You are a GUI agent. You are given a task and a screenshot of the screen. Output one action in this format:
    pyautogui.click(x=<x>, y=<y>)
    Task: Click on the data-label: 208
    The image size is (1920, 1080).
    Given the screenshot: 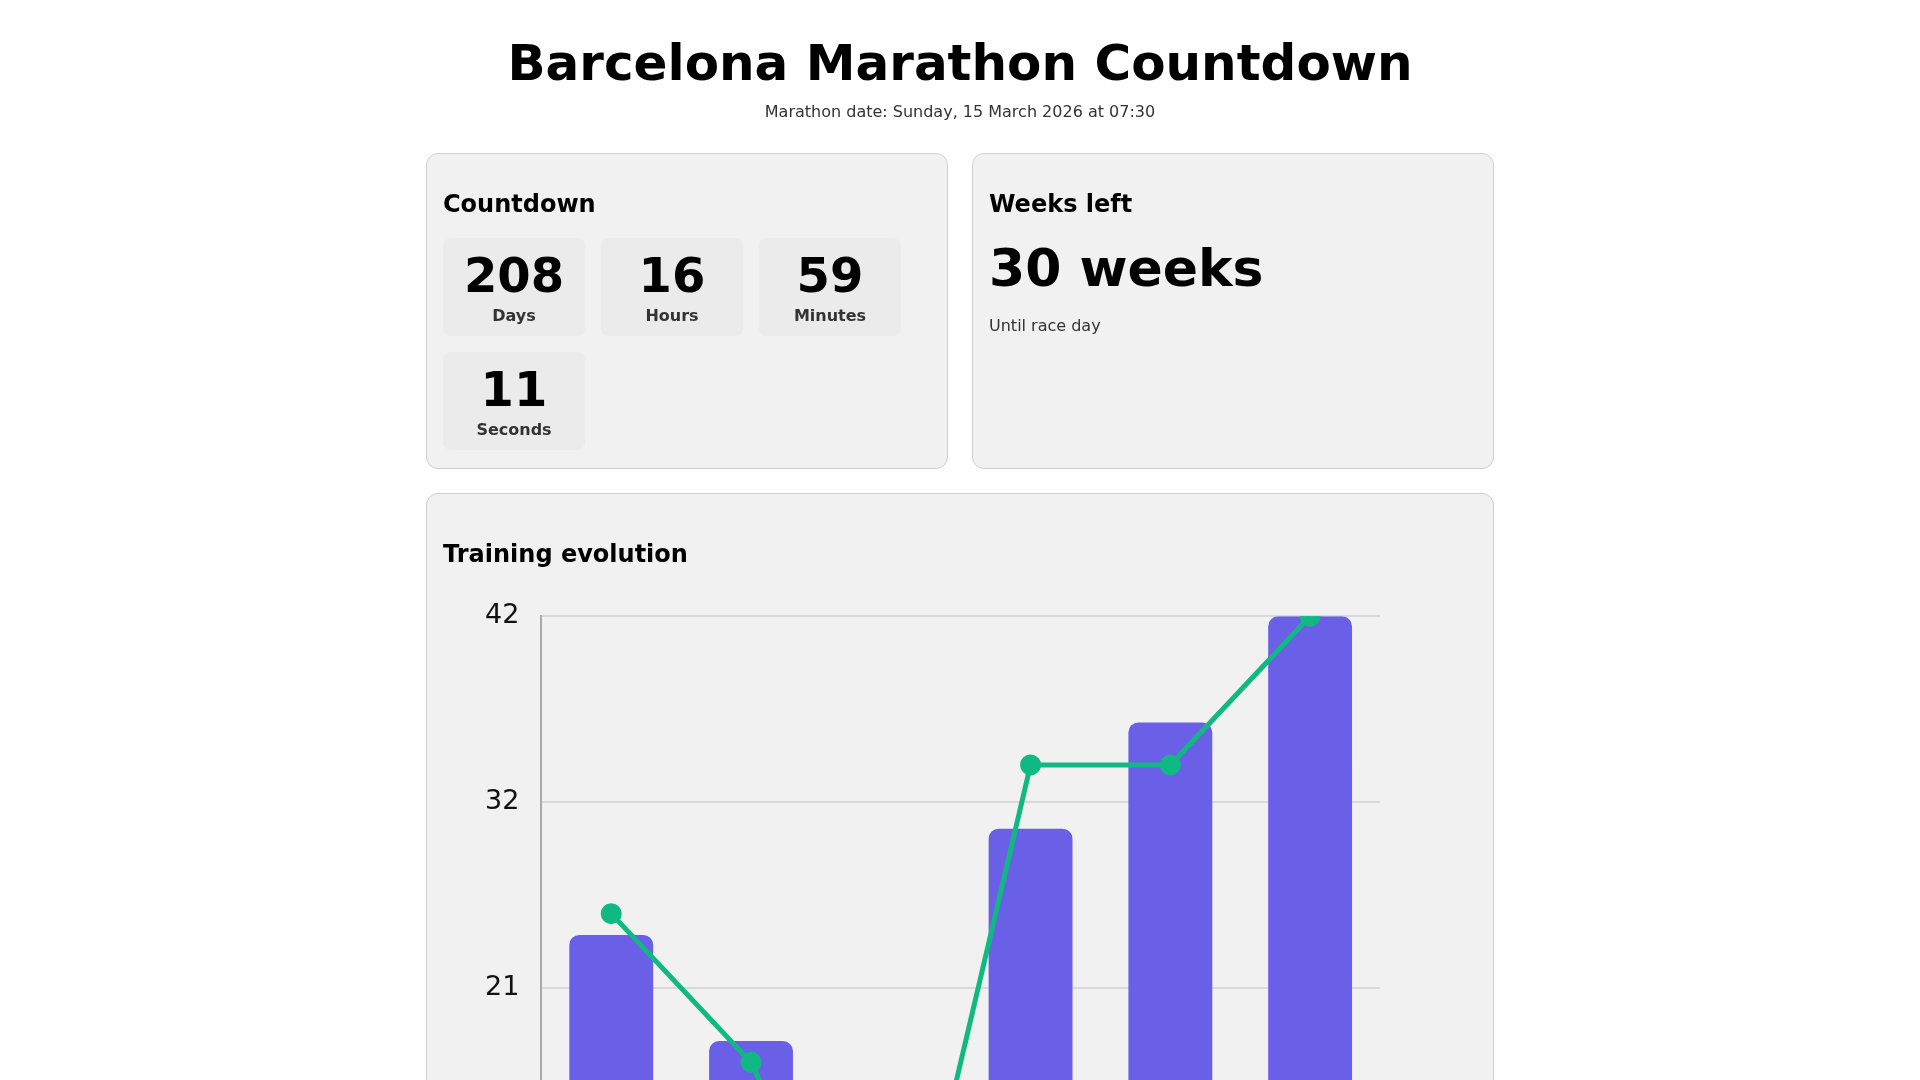 What is the action you would take?
    pyautogui.click(x=514, y=275)
    